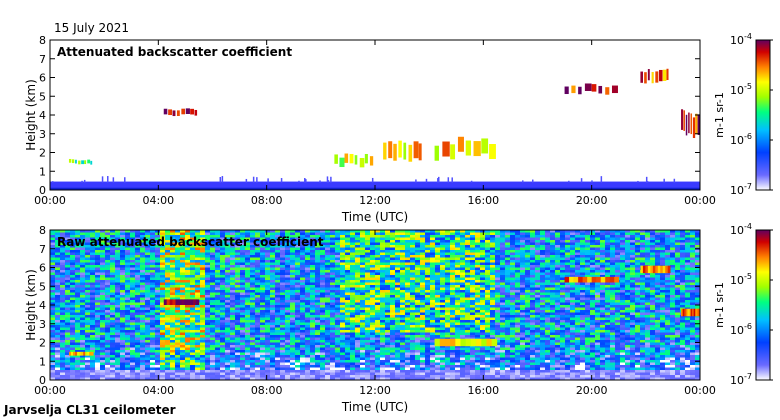 This screenshot has width=780, height=420. Describe the element at coordinates (696, 124) in the screenshot. I see `cloud-layer` at that location.